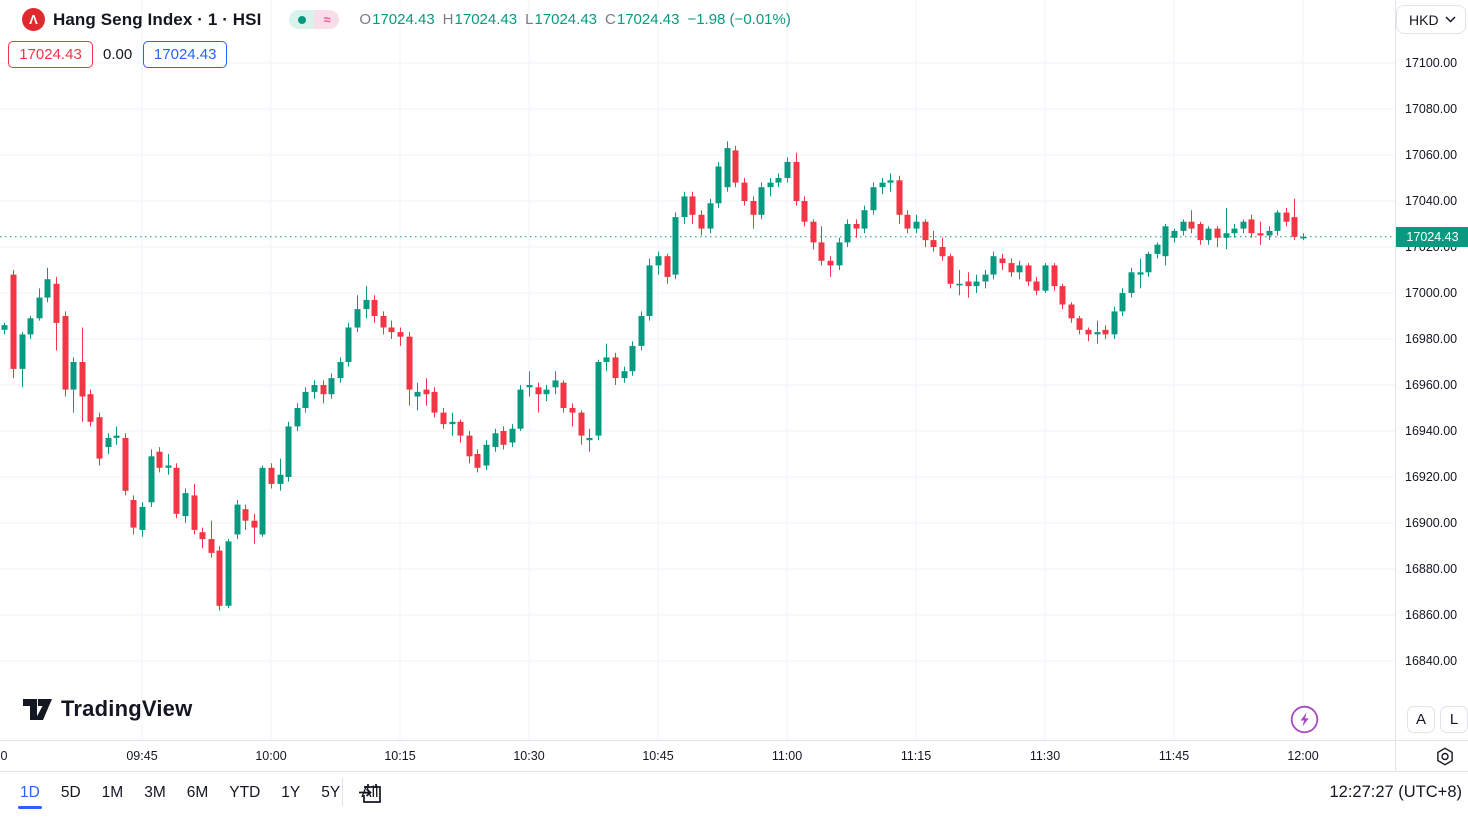 Image resolution: width=1468 pixels, height=818 pixels. What do you see at coordinates (70, 792) in the screenshot?
I see `range-button-5d: 5D` at bounding box center [70, 792].